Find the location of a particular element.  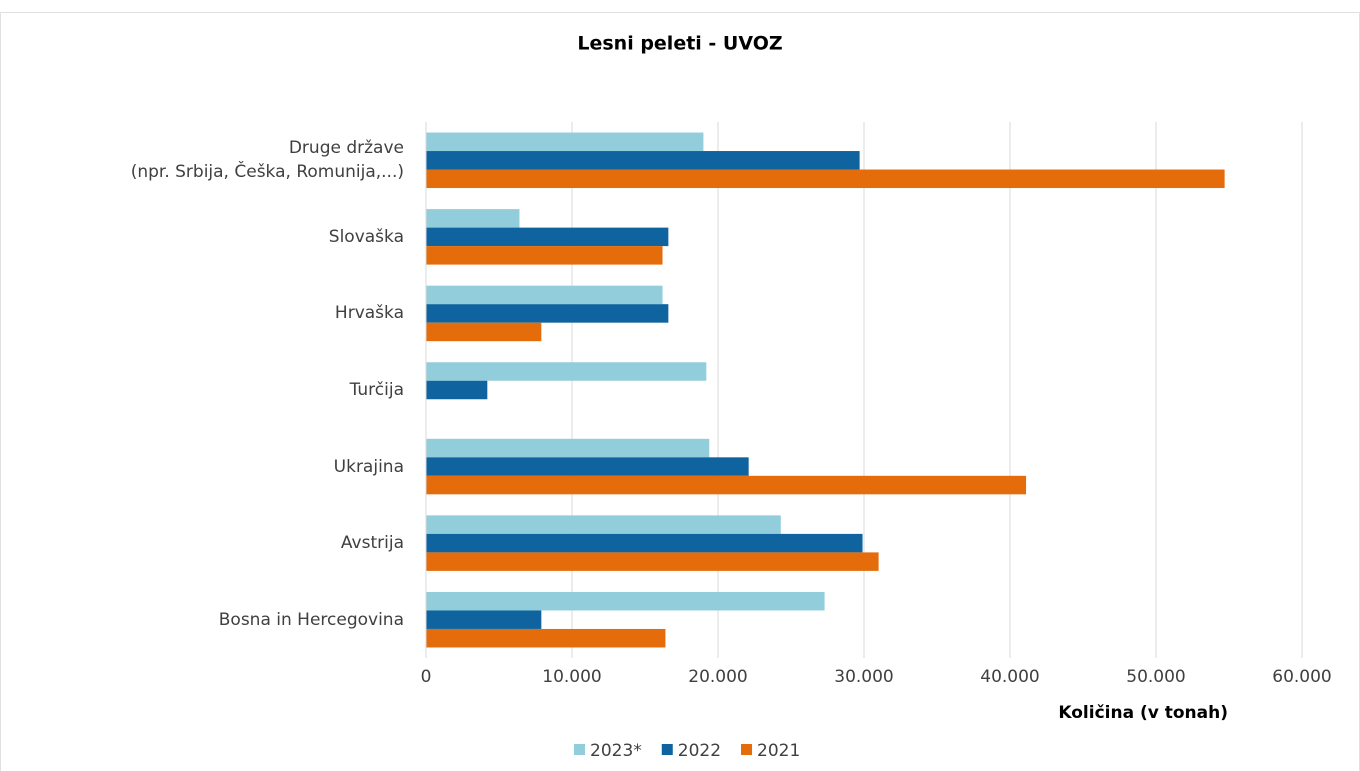

legend-label: 2023* is located at coordinates (616, 751).